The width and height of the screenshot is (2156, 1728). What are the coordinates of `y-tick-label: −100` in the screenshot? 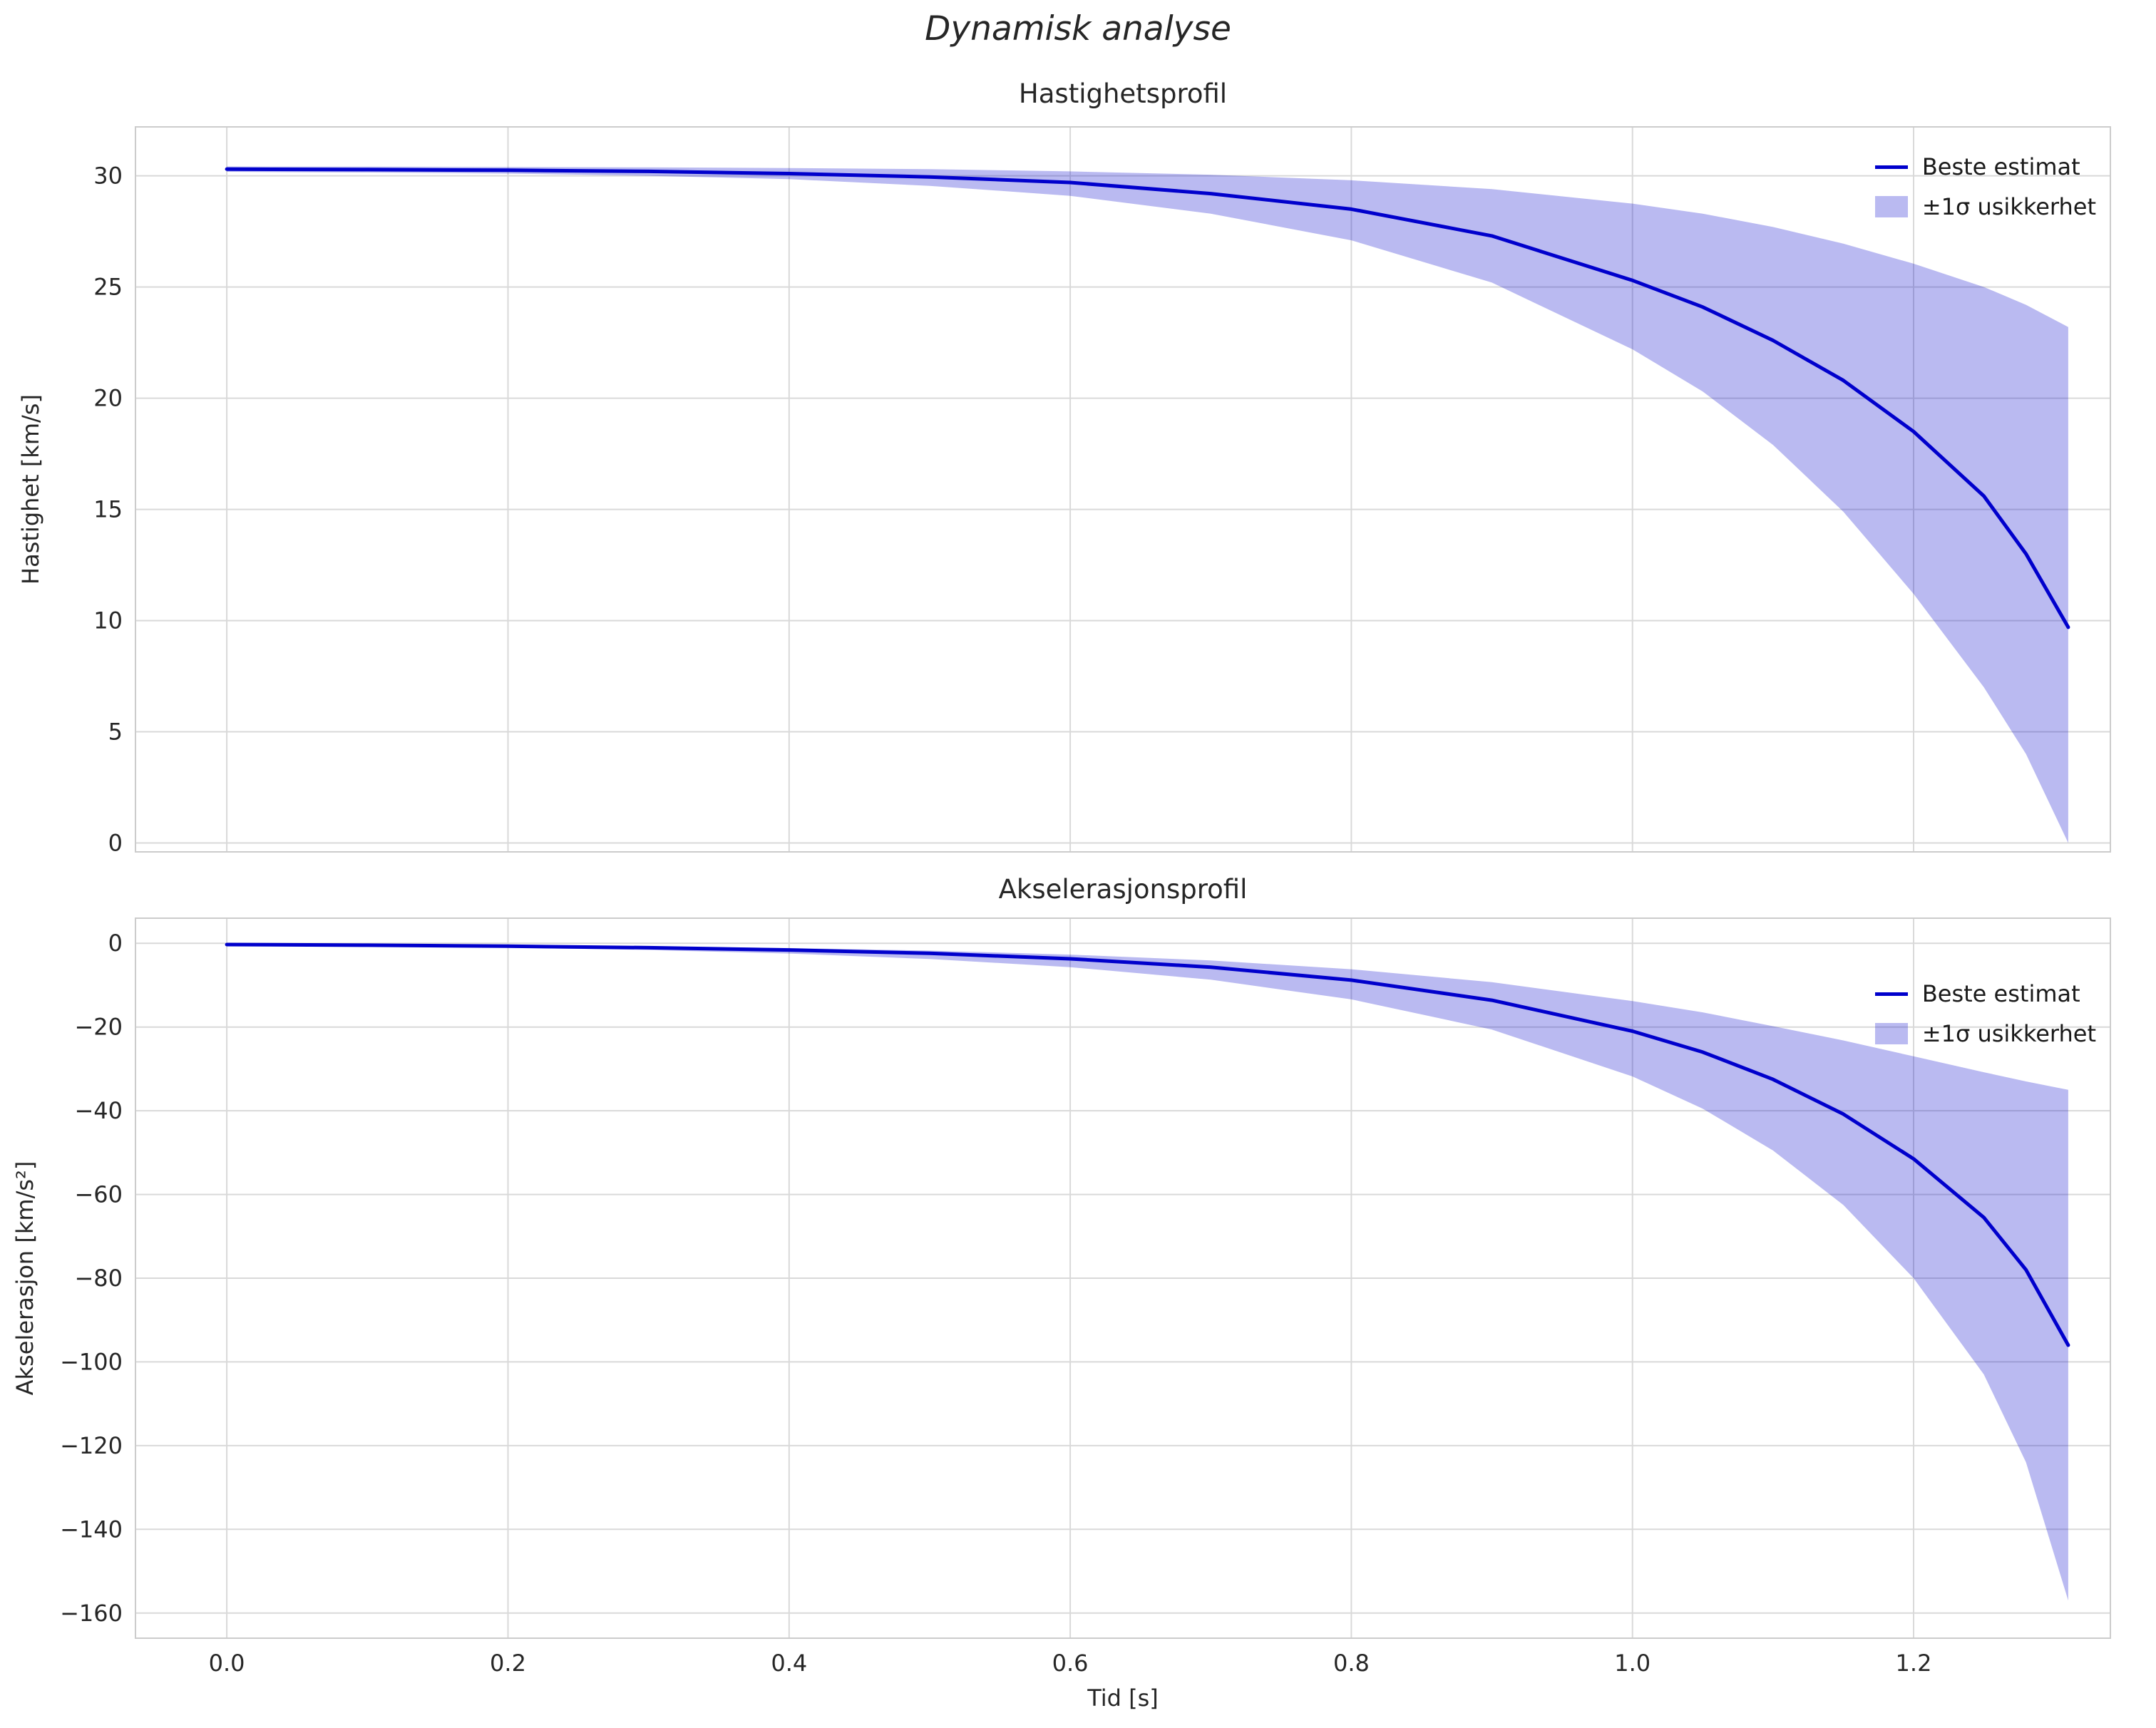 It's located at (91, 1361).